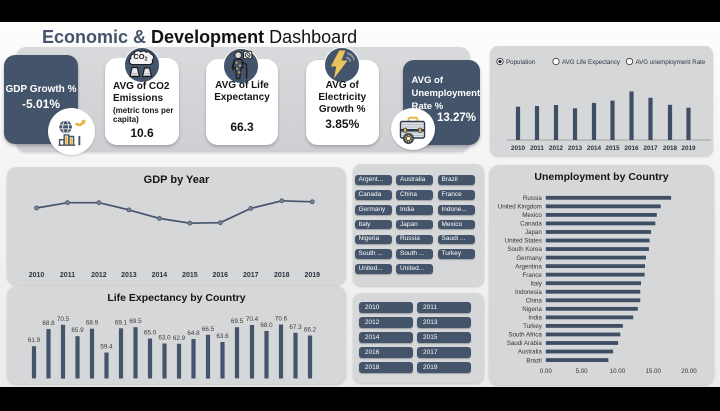 This screenshot has width=720, height=411. Describe the element at coordinates (193, 333) in the screenshot. I see `svg-text: 64.8` at that location.